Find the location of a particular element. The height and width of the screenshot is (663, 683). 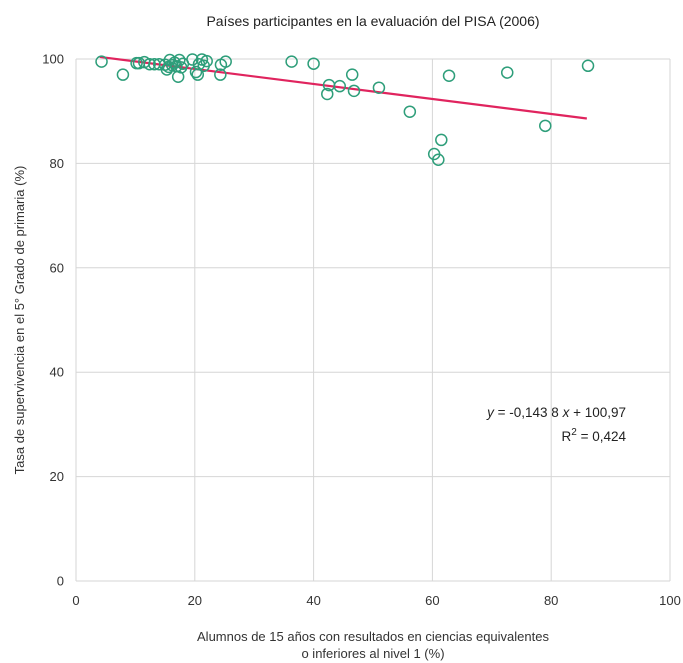

x-axis-label-line2: o inferiores al nivel 1 (%) is located at coordinates (372, 653).